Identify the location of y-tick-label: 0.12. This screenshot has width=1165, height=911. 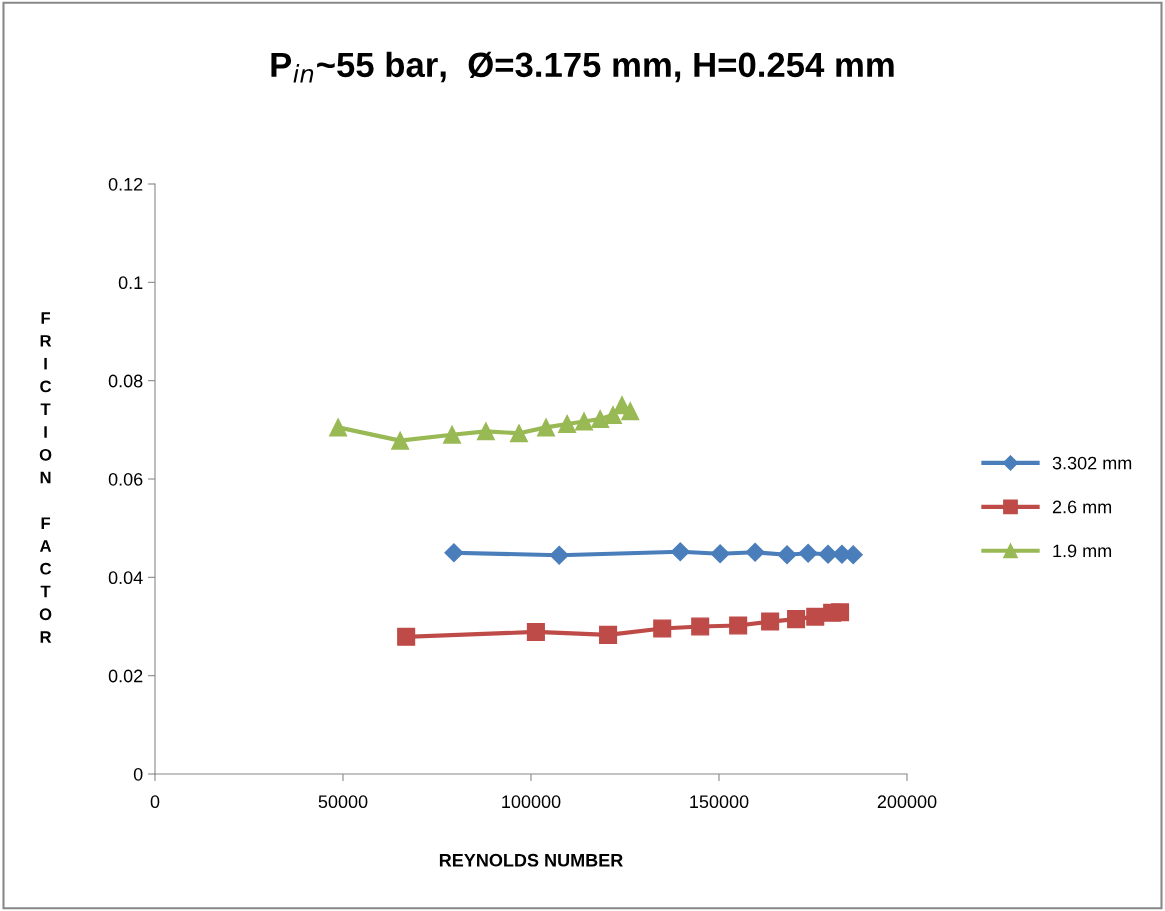
(125, 184).